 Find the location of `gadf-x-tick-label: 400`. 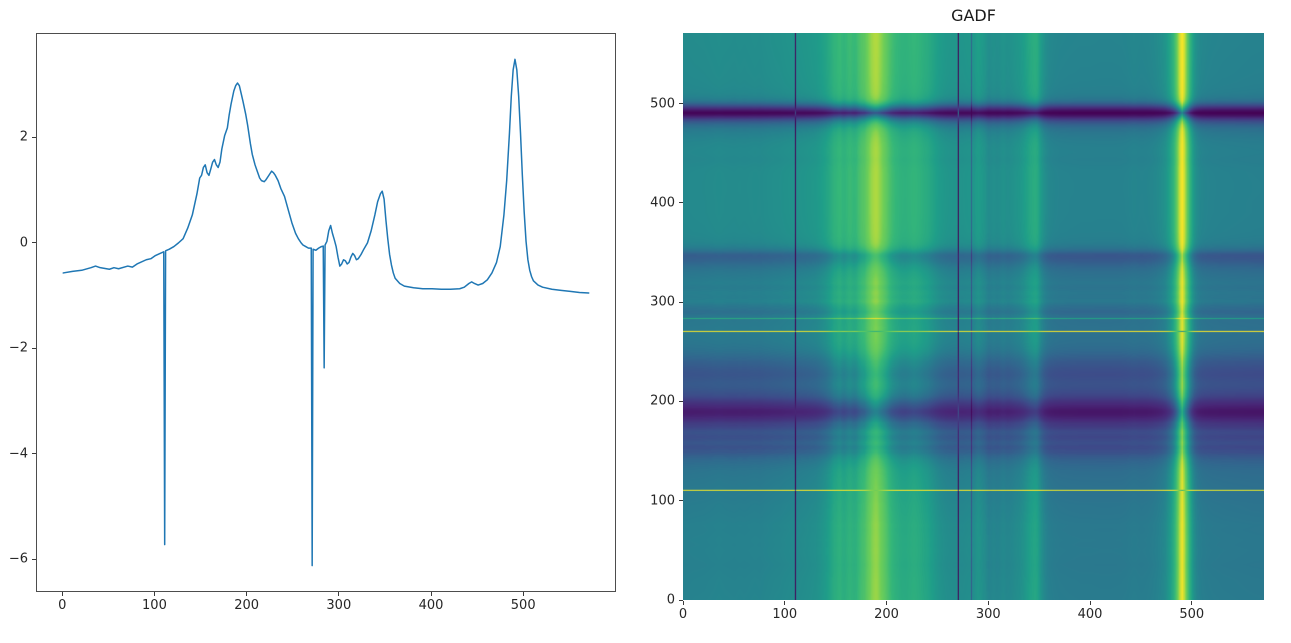

gadf-x-tick-label: 400 is located at coordinates (1090, 614).